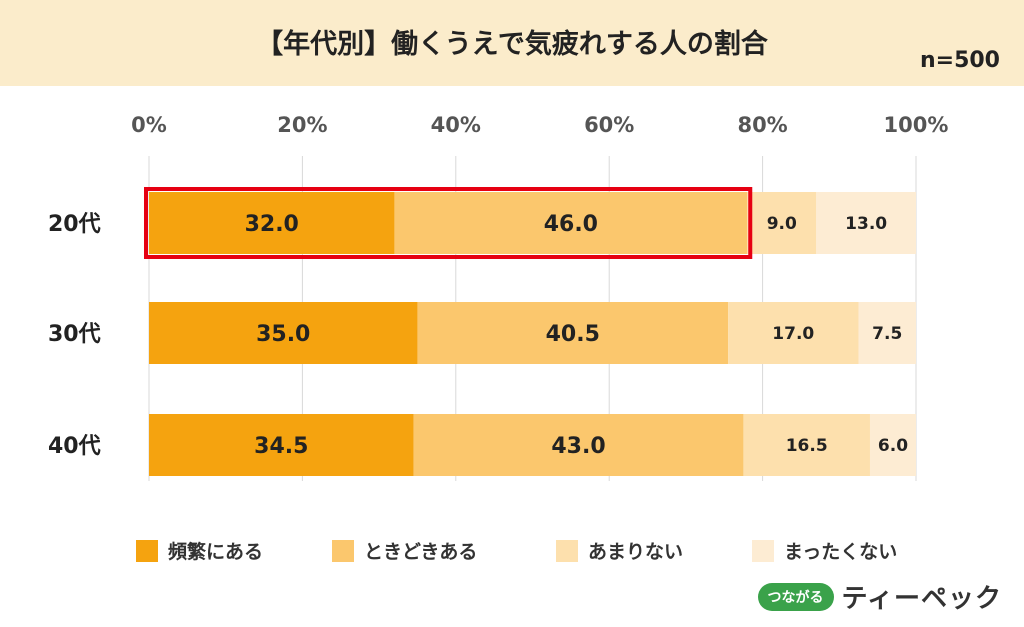 This screenshot has height=627, width=1024. I want to click on x-tick-label: 60%, so click(609, 125).